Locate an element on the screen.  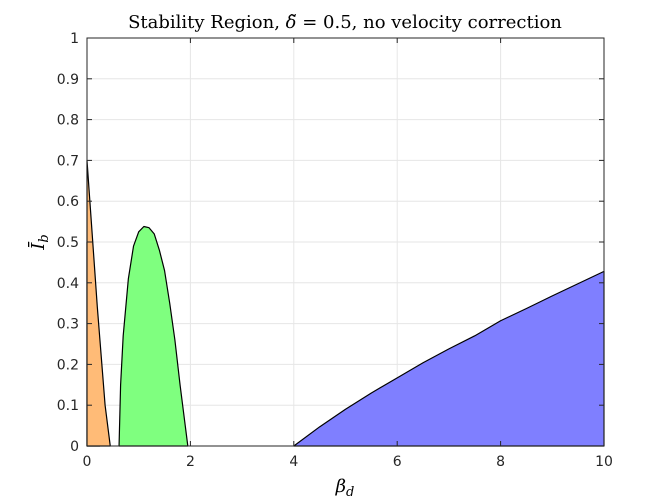
x-tick-label: 8 is located at coordinates (500, 462).